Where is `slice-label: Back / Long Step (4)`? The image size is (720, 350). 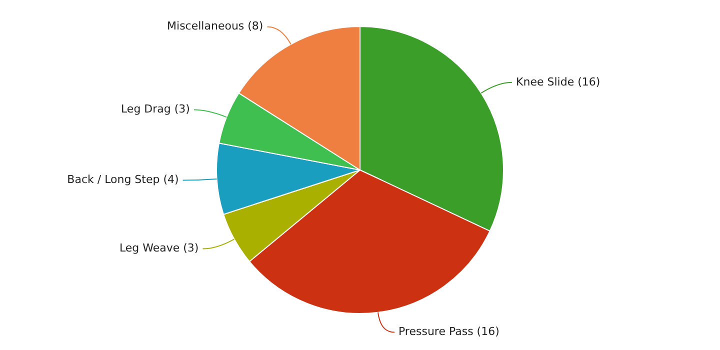
slice-label: Back / Long Step (4) is located at coordinates (123, 179).